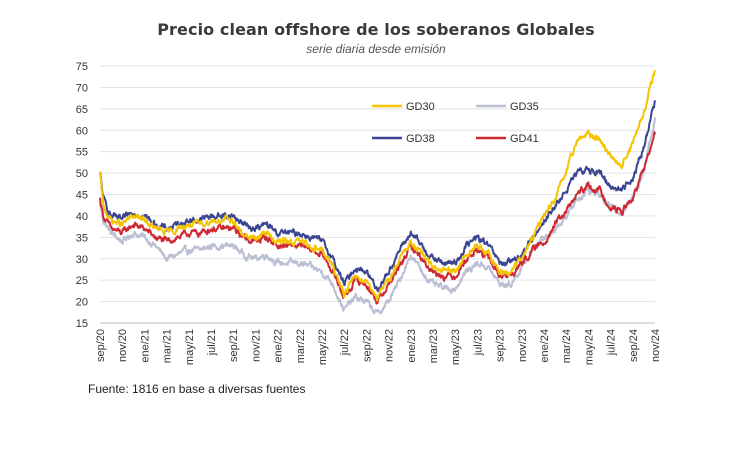  I want to click on y-tick-label: 25, so click(82, 281).